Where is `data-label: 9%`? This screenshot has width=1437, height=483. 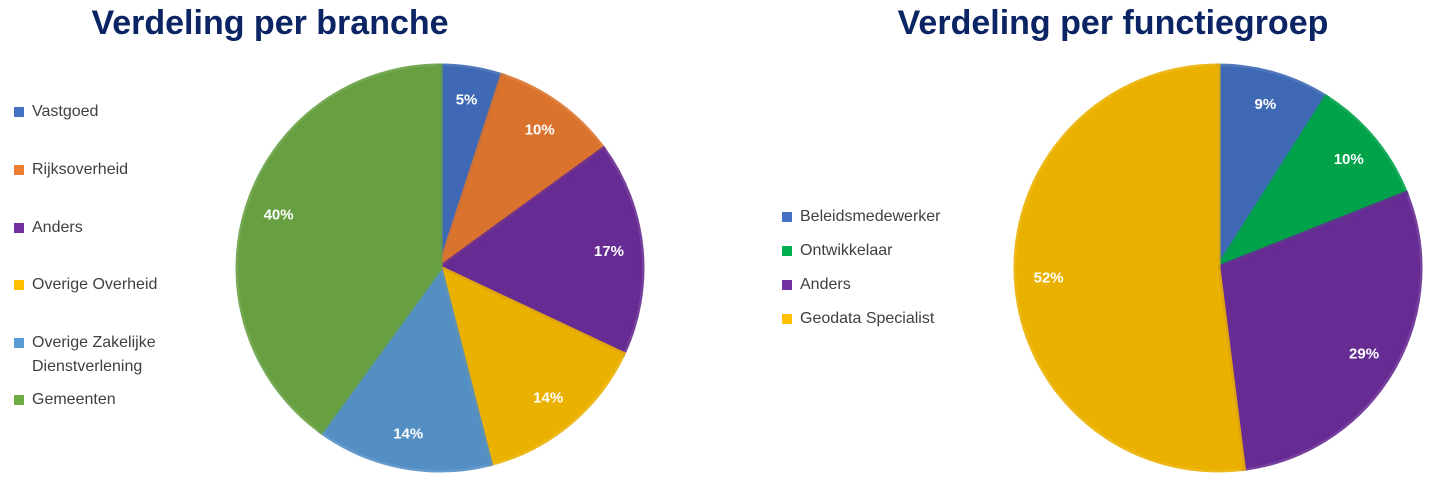 data-label: 9% is located at coordinates (1265, 104).